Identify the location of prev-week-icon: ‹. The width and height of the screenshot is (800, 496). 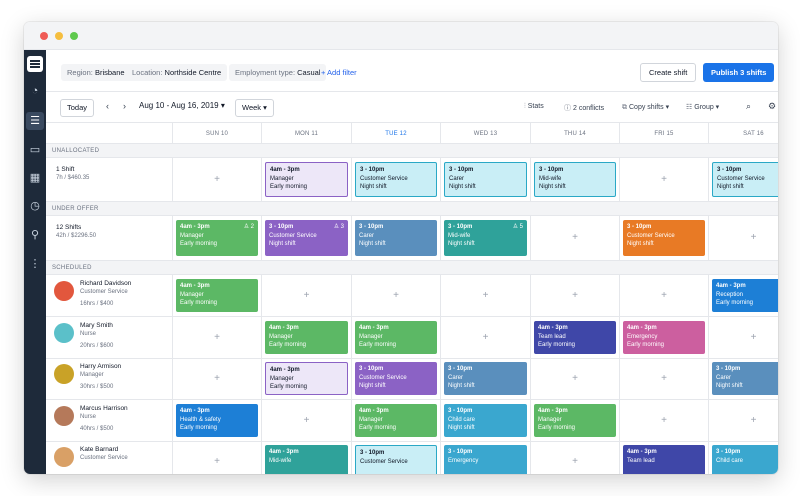
(107, 106).